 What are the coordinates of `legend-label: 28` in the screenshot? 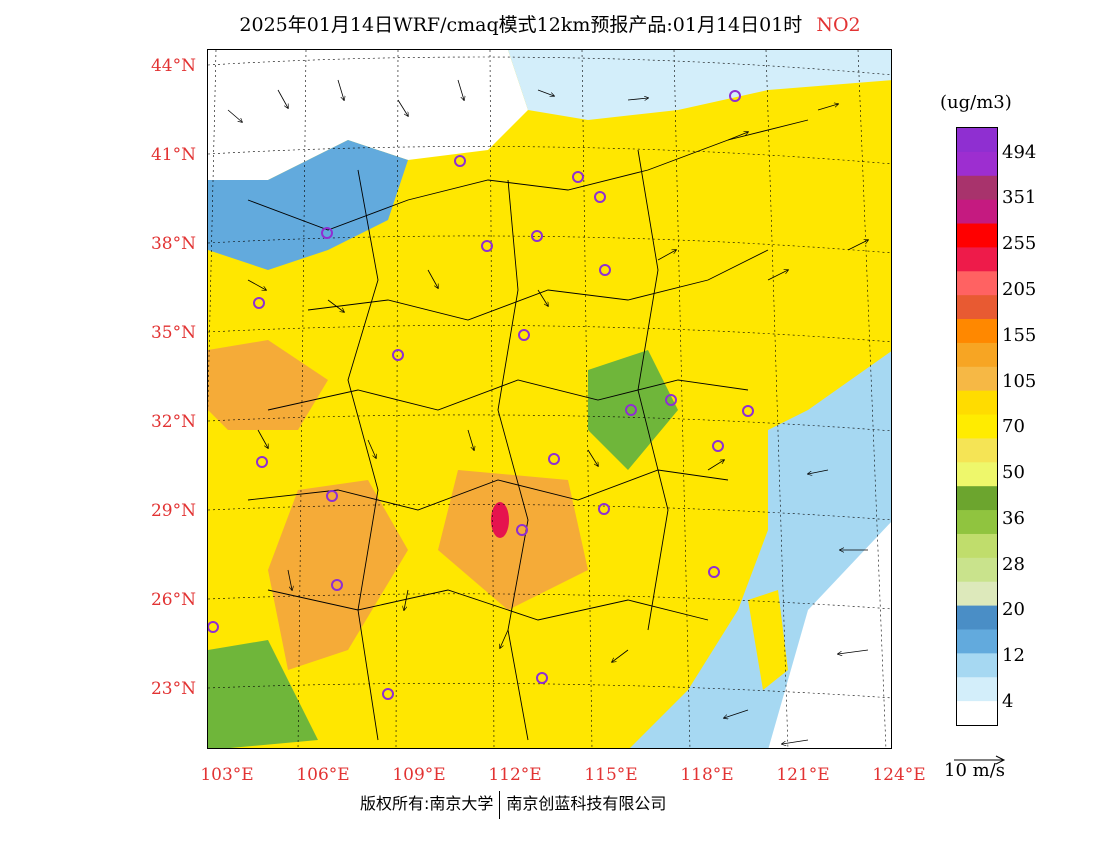 It's located at (1013, 564).